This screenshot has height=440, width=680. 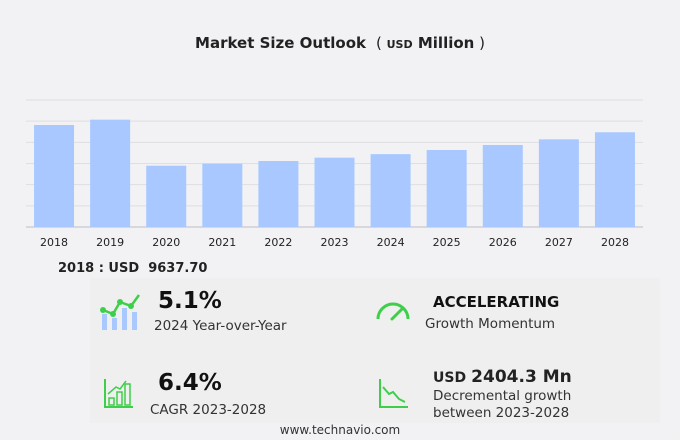 What do you see at coordinates (166, 196) in the screenshot?
I see `bar-2020` at bounding box center [166, 196].